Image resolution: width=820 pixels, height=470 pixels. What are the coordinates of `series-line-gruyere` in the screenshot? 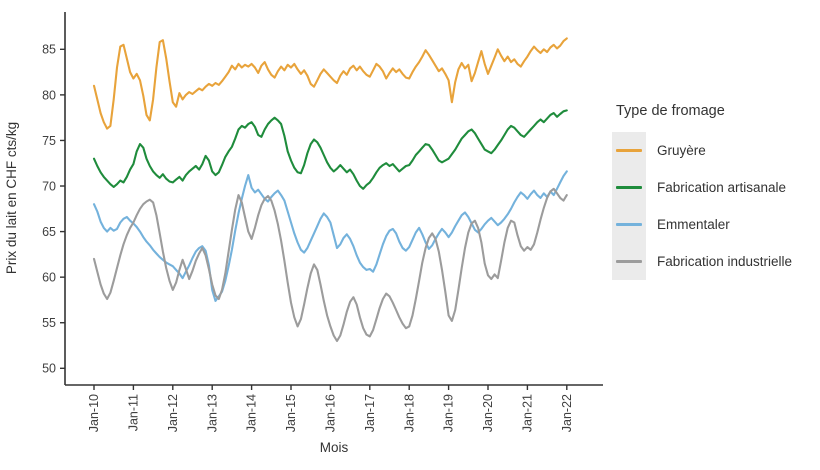 It's located at (330, 83).